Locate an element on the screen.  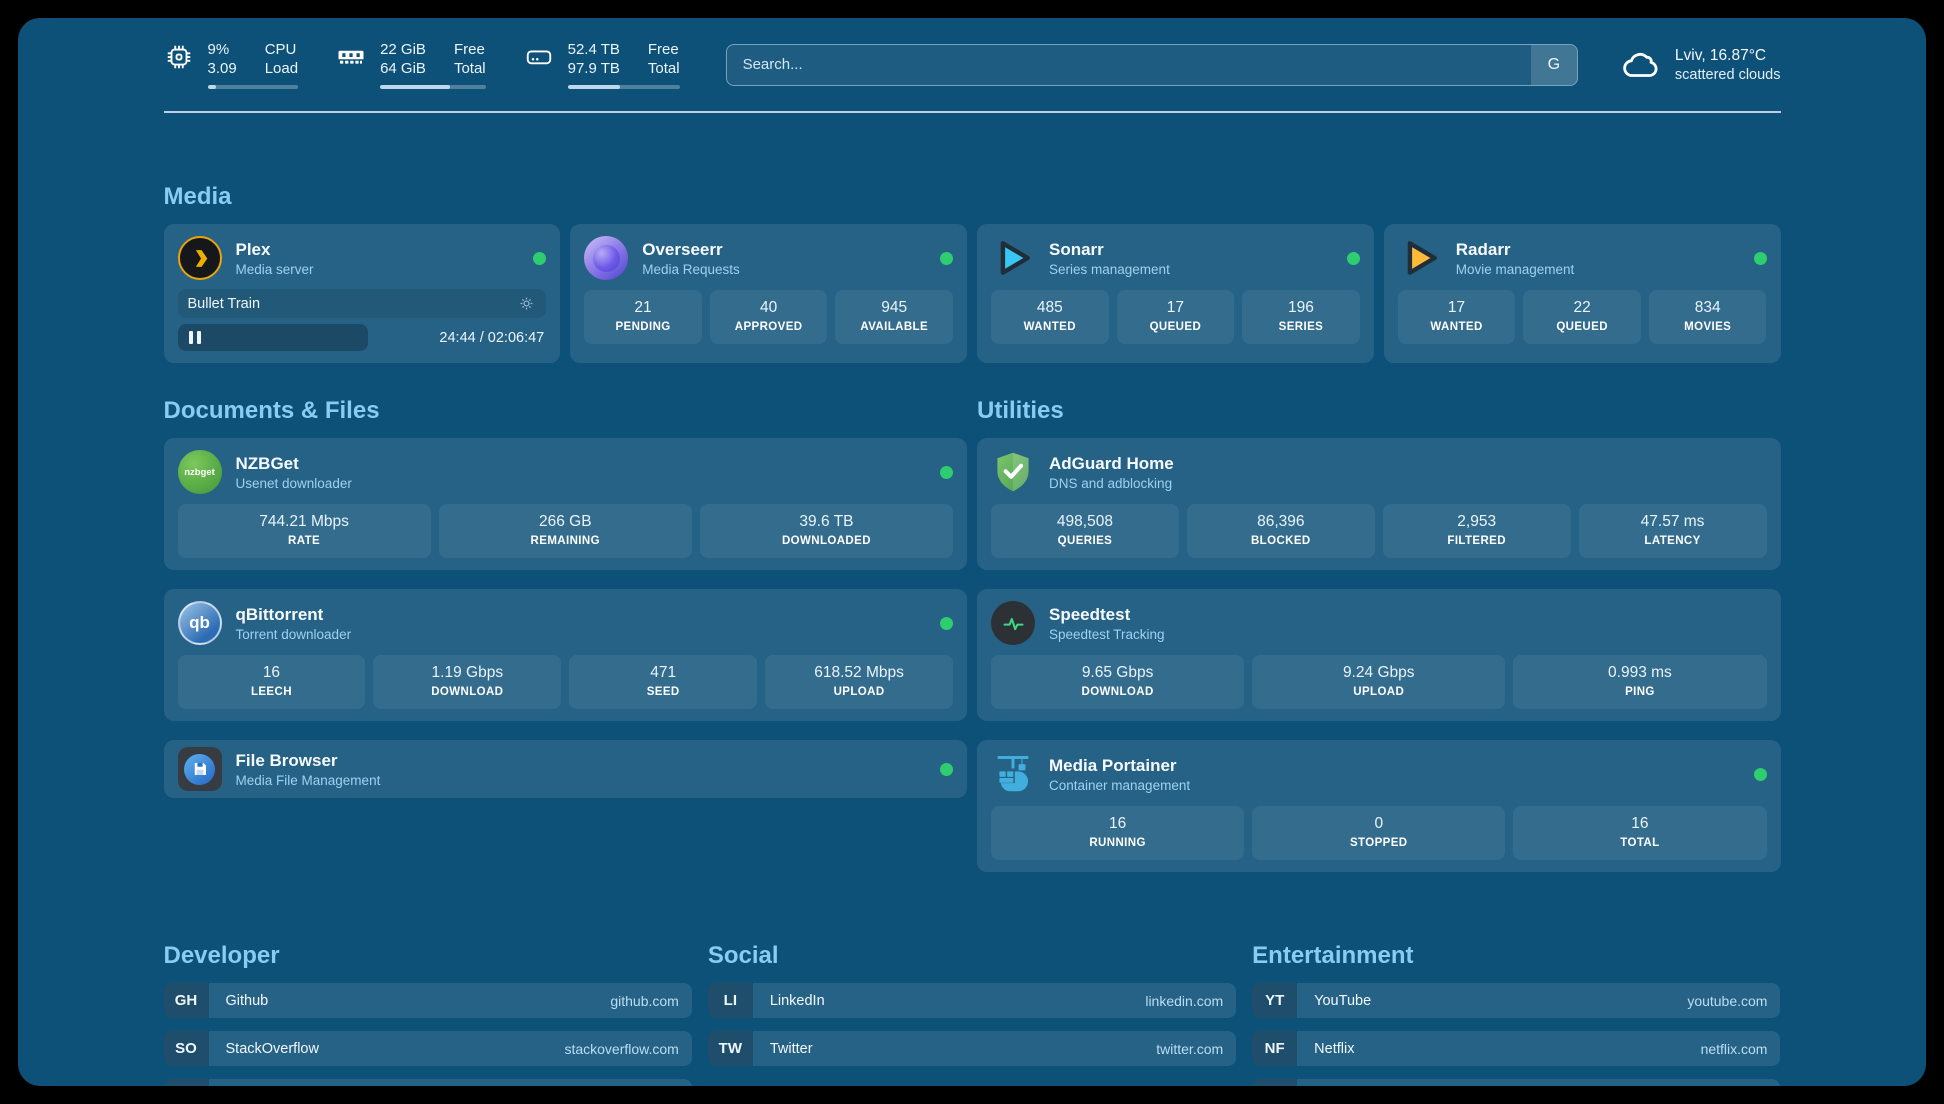
stat-seed: 471 SEED is located at coordinates (663, 682).